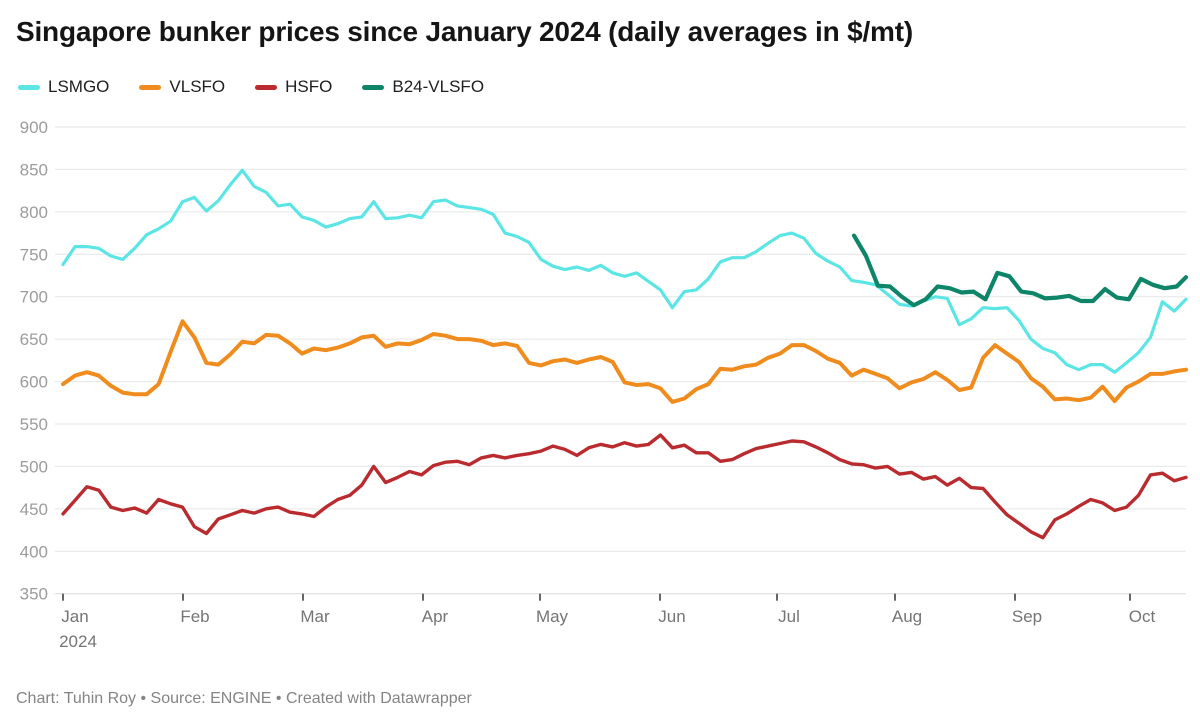  Describe the element at coordinates (74, 616) in the screenshot. I see `x-axis-label-Jan: Jan` at that location.